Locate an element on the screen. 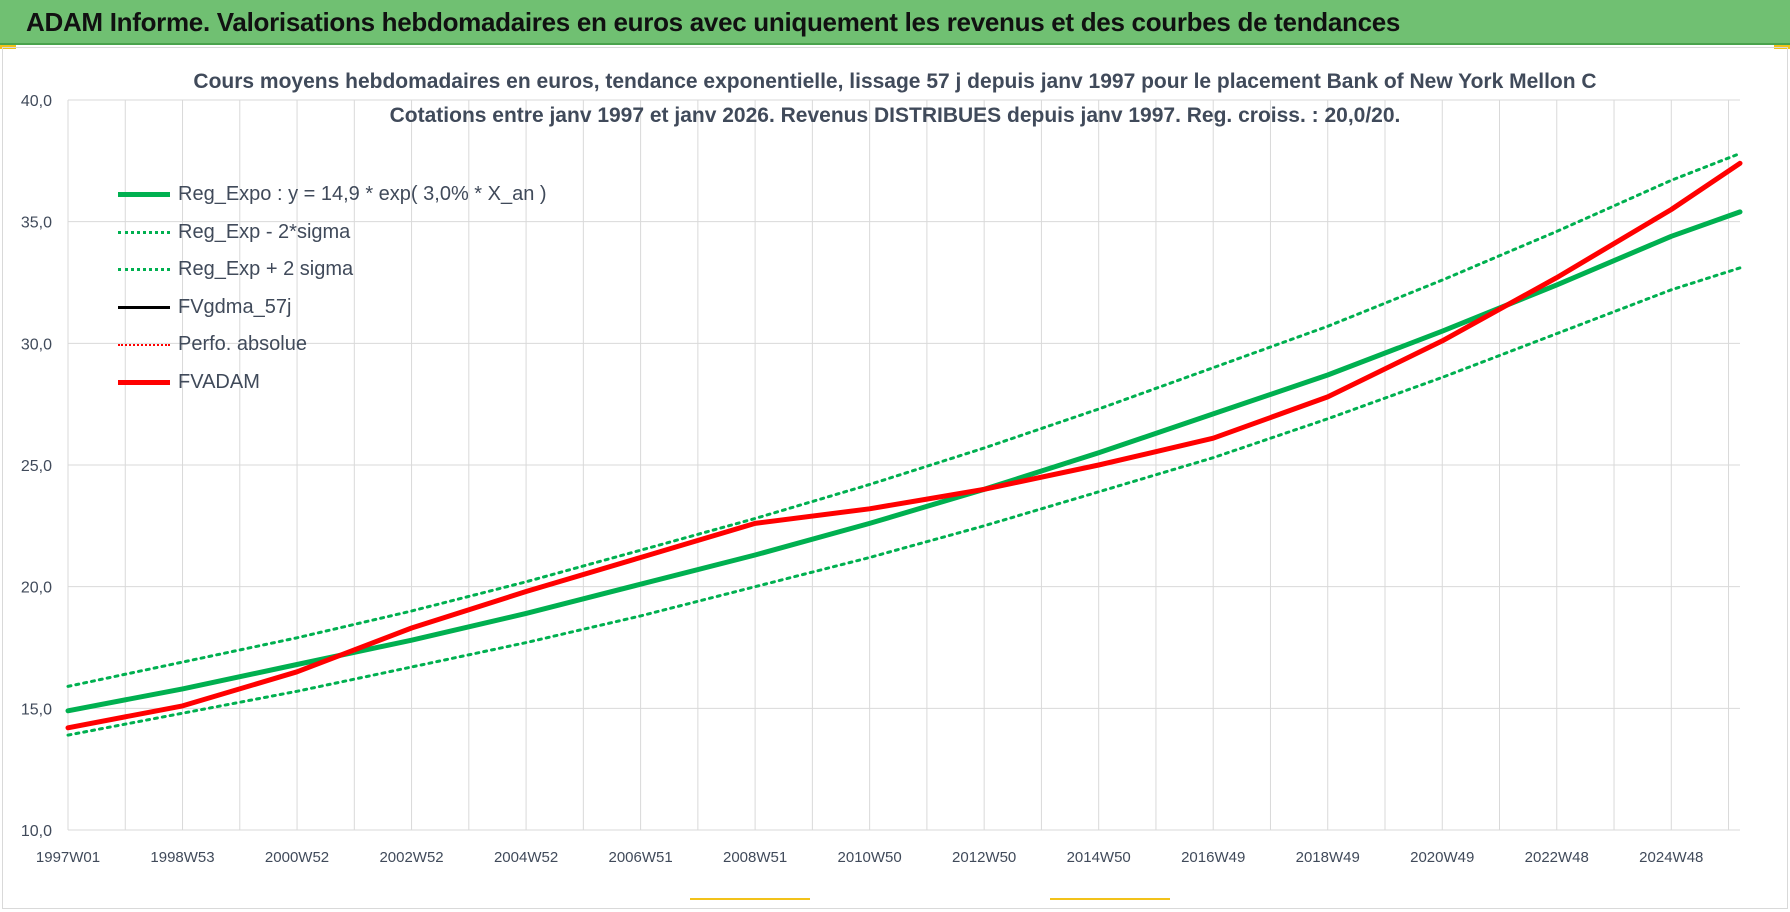 Image resolution: width=1790 pixels, height=912 pixels. x-tick-label: 2008W51 is located at coordinates (755, 857).